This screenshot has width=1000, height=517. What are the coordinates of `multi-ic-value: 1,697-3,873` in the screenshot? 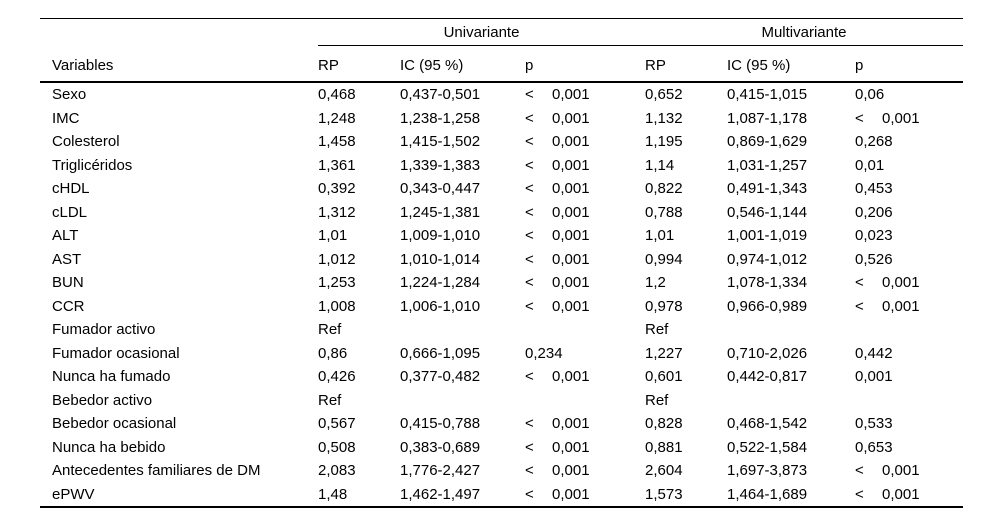 It's located at (767, 470).